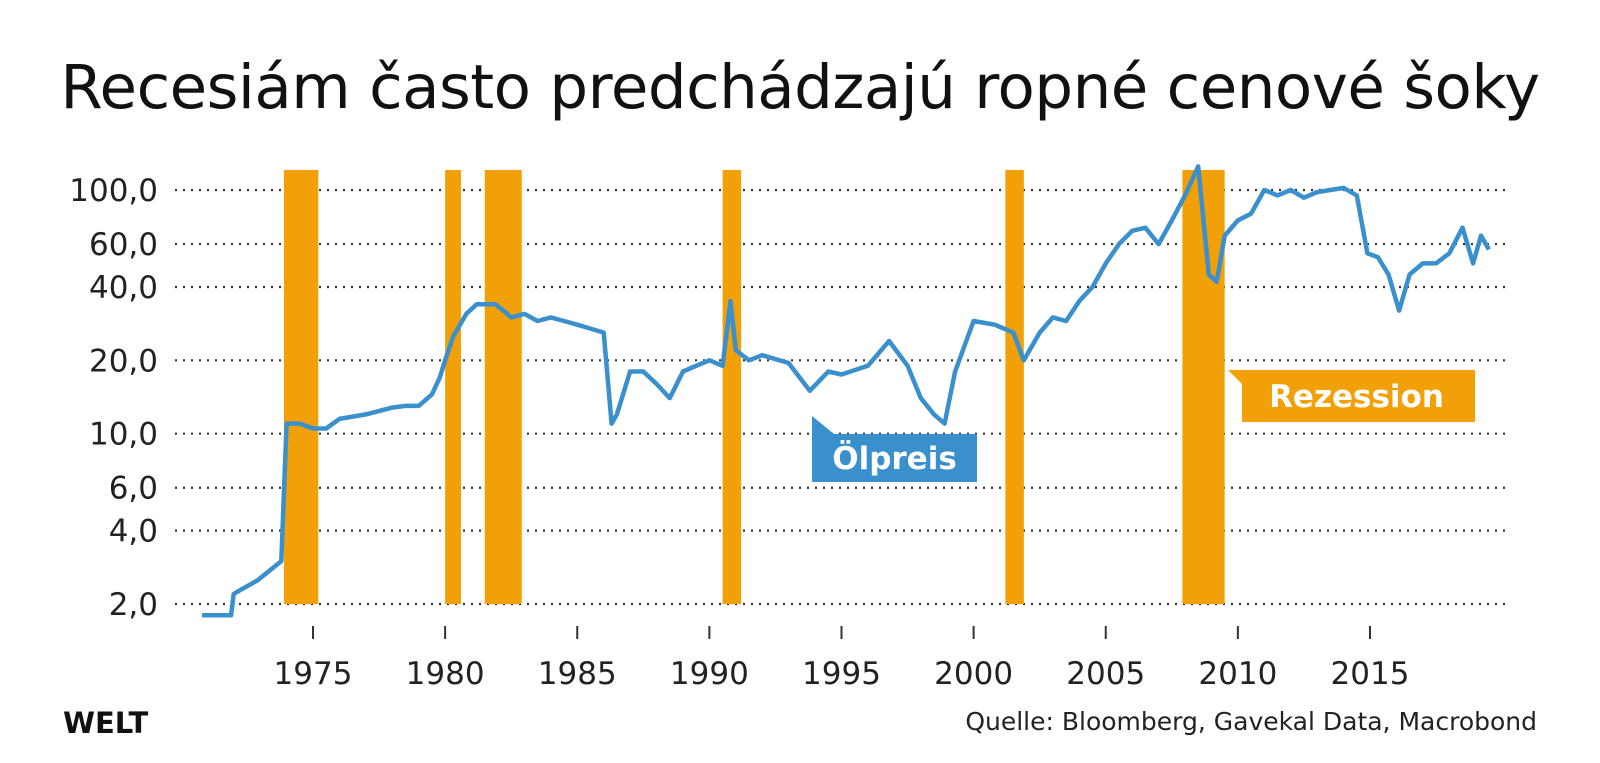 This screenshot has height=763, width=1600. Describe the element at coordinates (313, 674) in the screenshot. I see `x-tick-label: 1975` at that location.